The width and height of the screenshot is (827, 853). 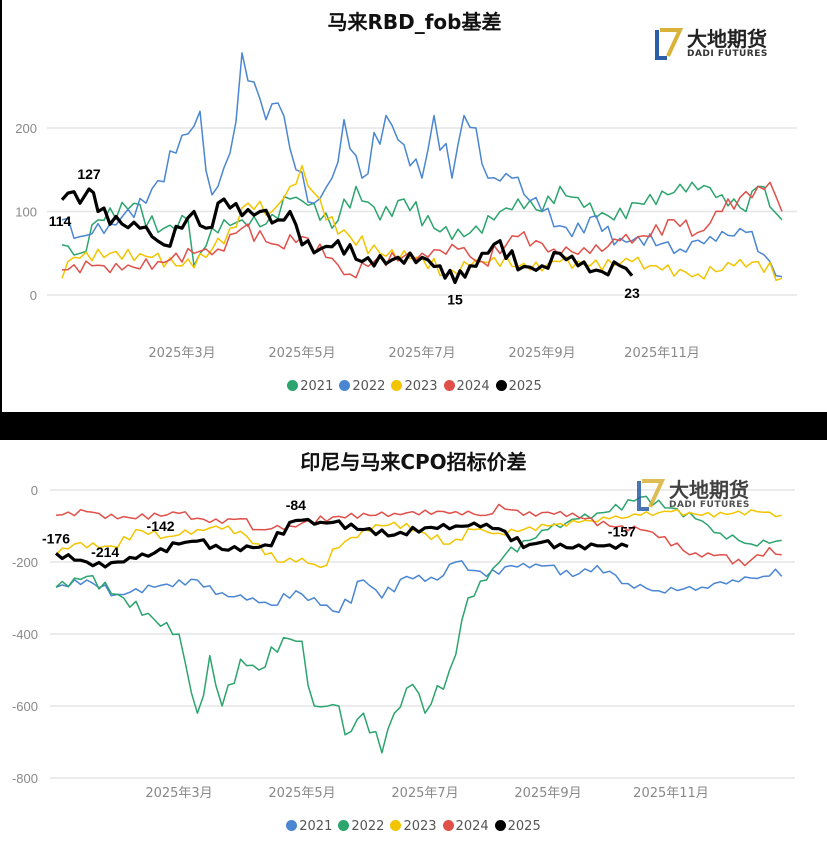 I want to click on chart-title: 马来RBD_fob基差, so click(x=414, y=22).